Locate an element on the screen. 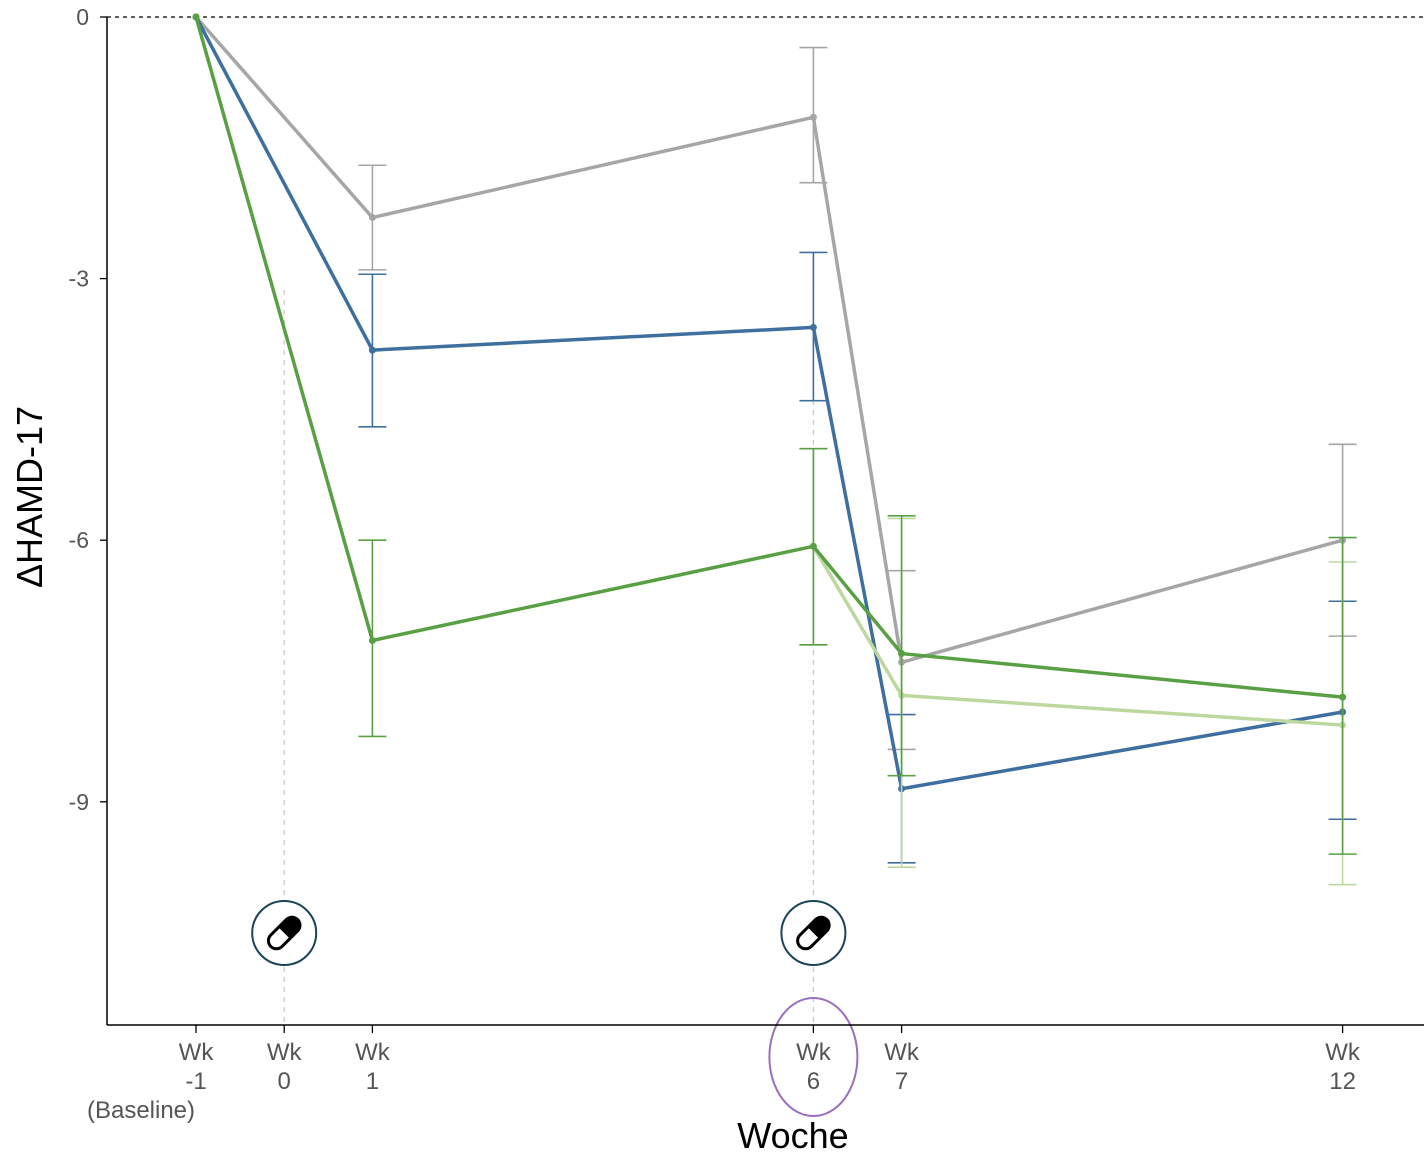 The height and width of the screenshot is (1152, 1424). x-axis-ticks: Wk -1 (Baseline) Wk 0 Wk 1 Wk 6 Wk 7 Wk 12 is located at coordinates (724, 1060).